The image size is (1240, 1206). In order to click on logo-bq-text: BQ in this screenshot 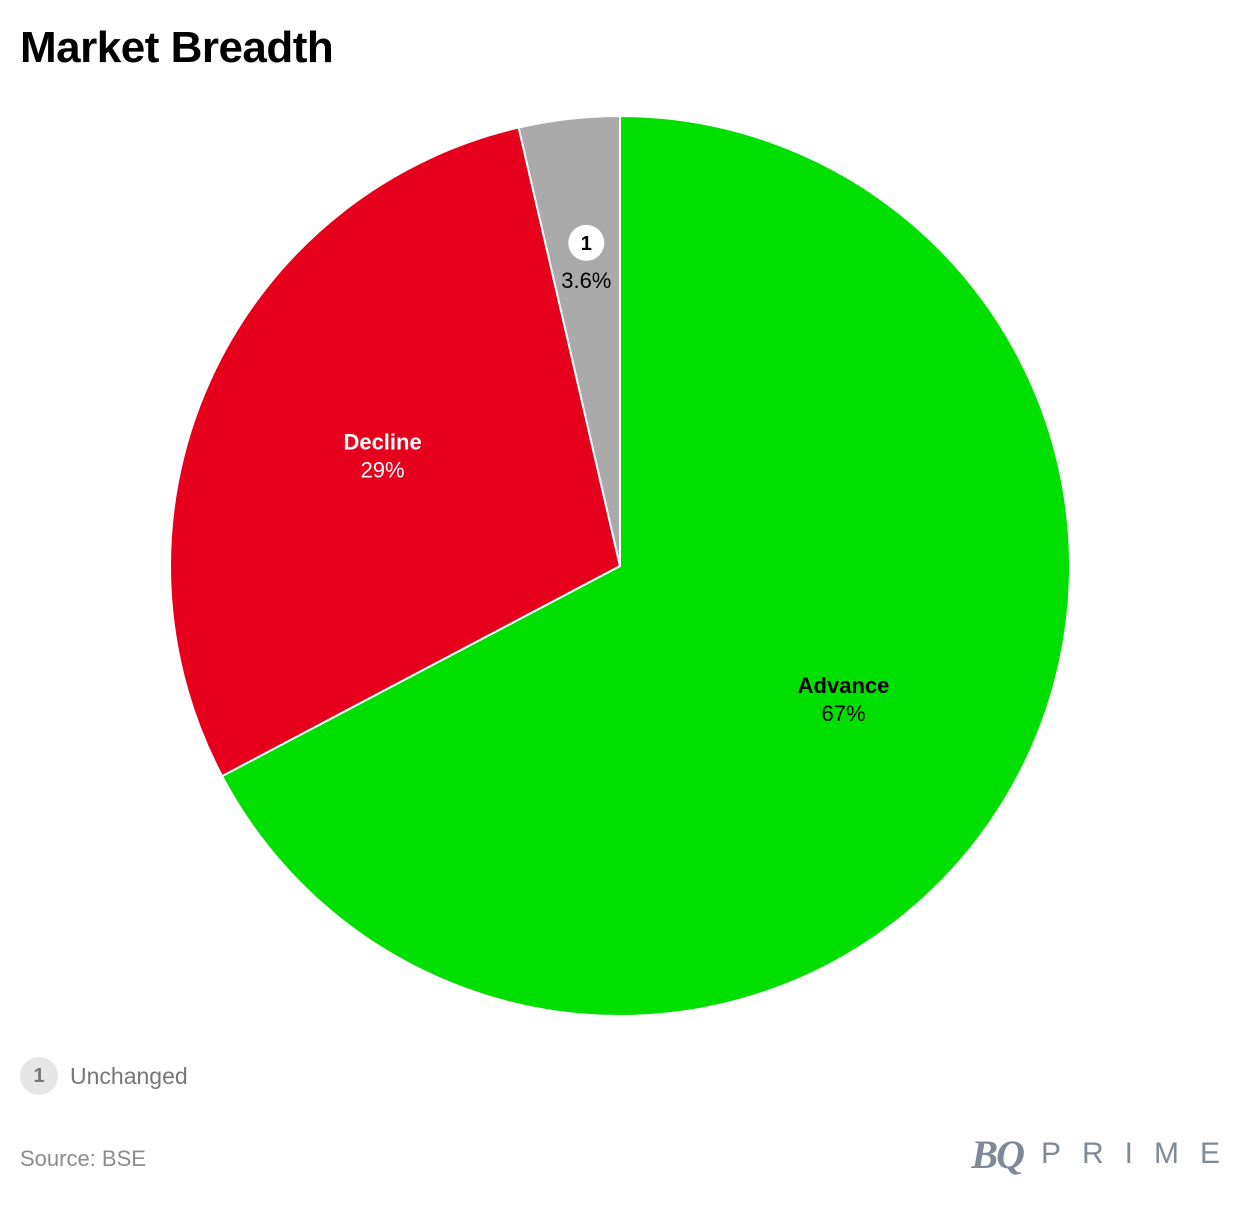, I will do `click(998, 1154)`.